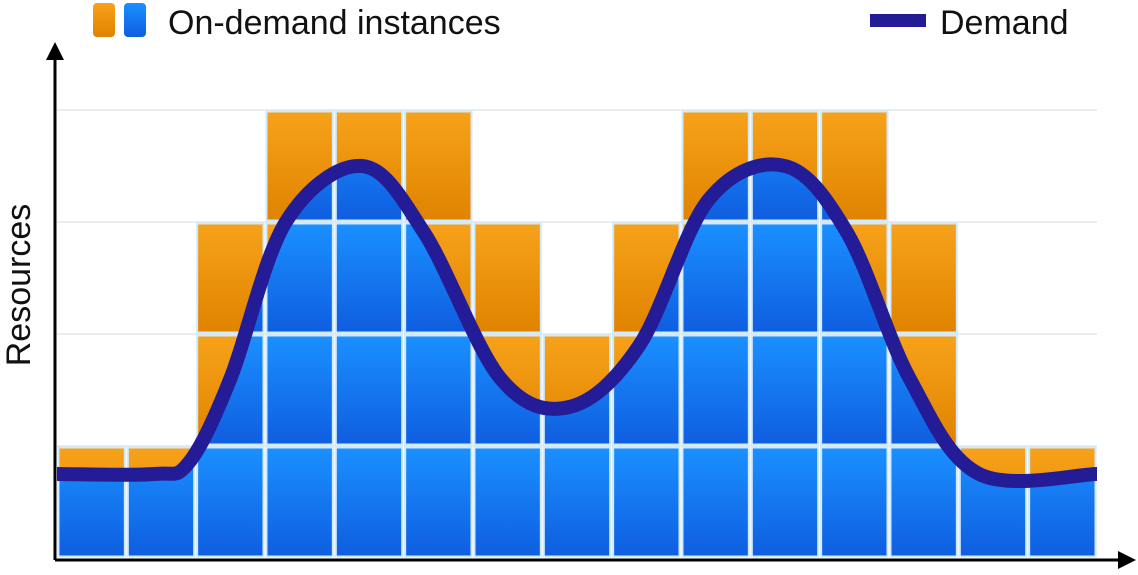  I want to click on legend-swatch-blue, so click(135, 20).